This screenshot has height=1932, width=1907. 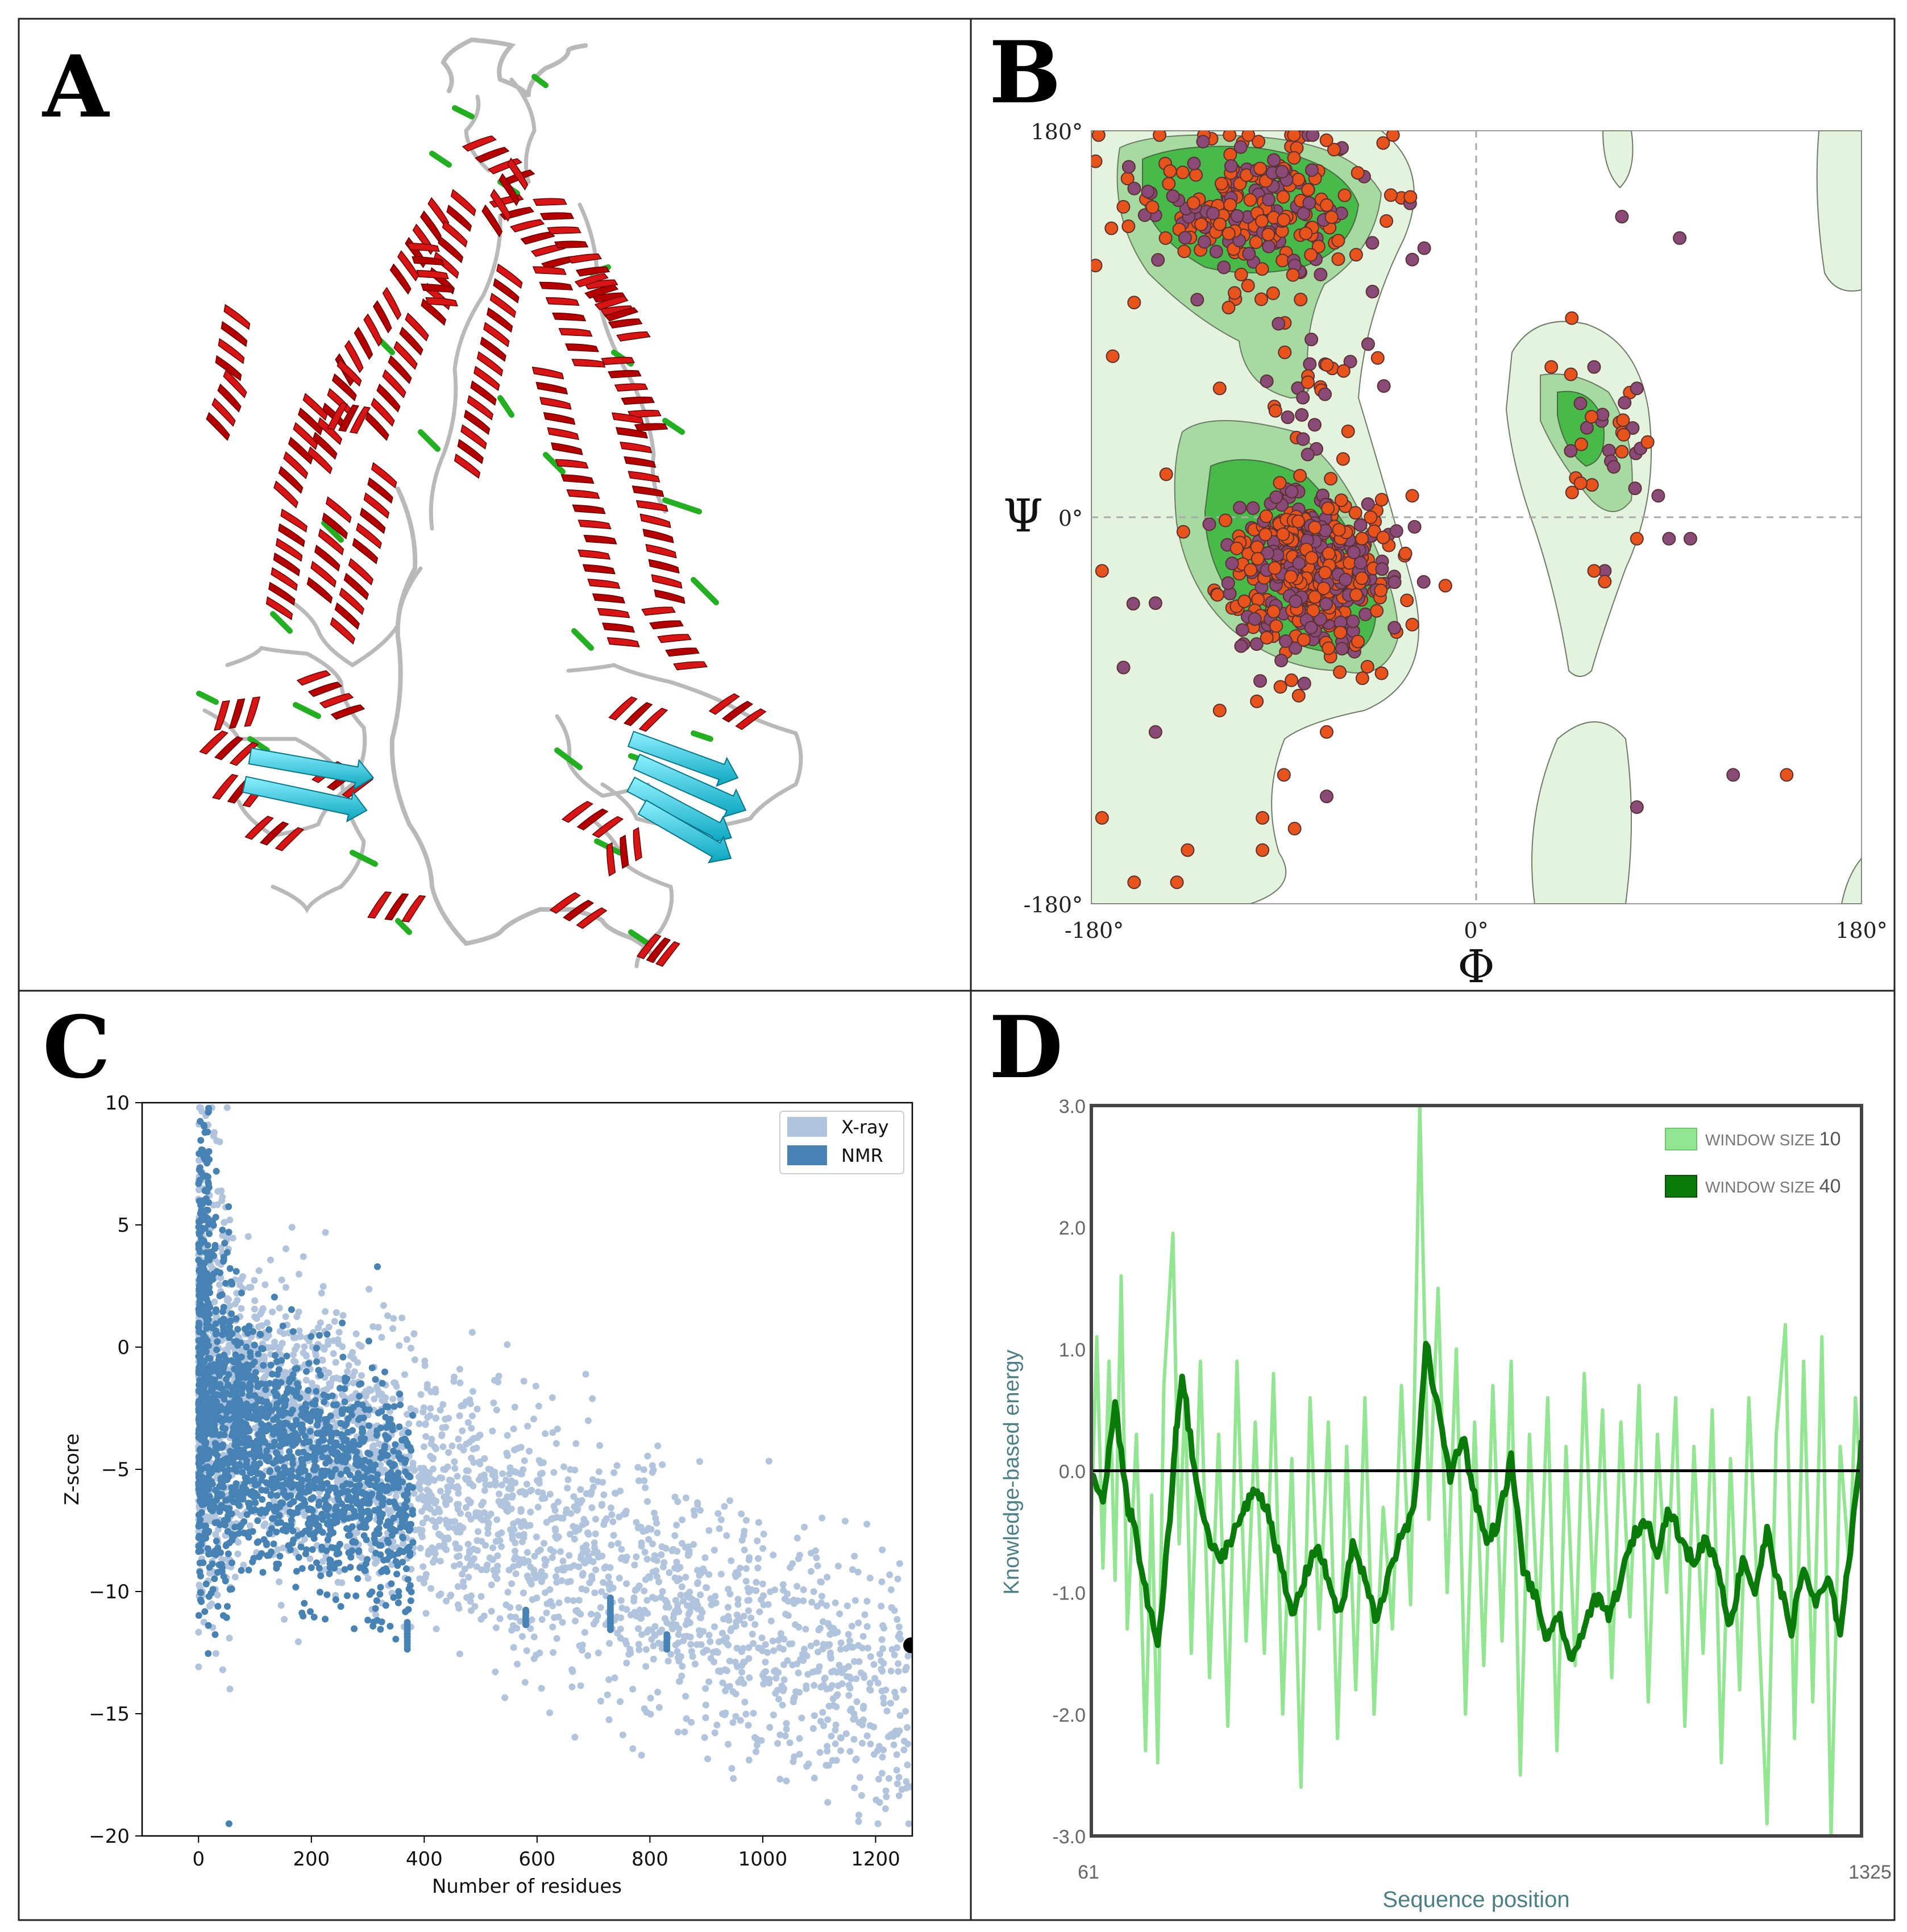 I want to click on beta-strand, so click(x=683, y=758).